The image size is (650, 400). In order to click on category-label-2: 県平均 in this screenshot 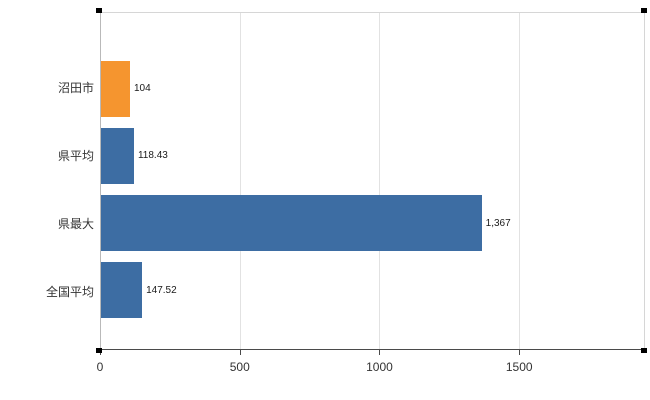, I will do `click(75, 156)`.